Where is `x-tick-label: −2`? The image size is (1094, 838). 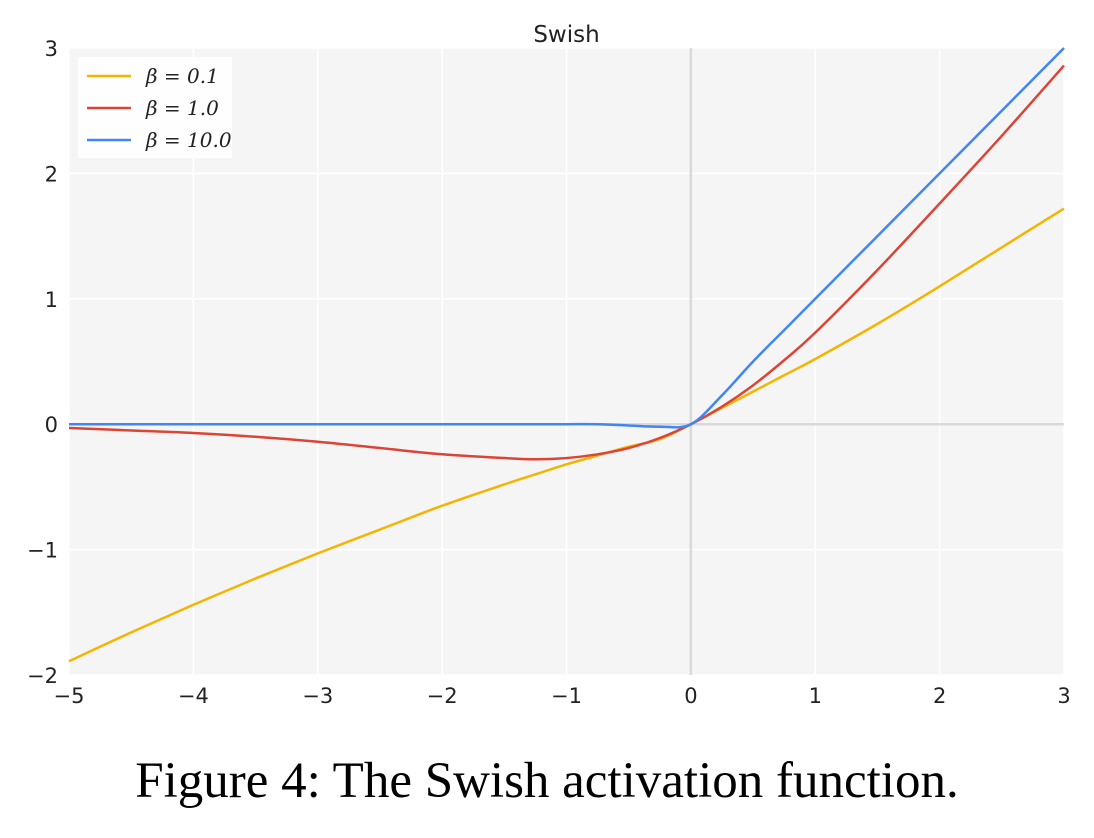 x-tick-label: −2 is located at coordinates (442, 696).